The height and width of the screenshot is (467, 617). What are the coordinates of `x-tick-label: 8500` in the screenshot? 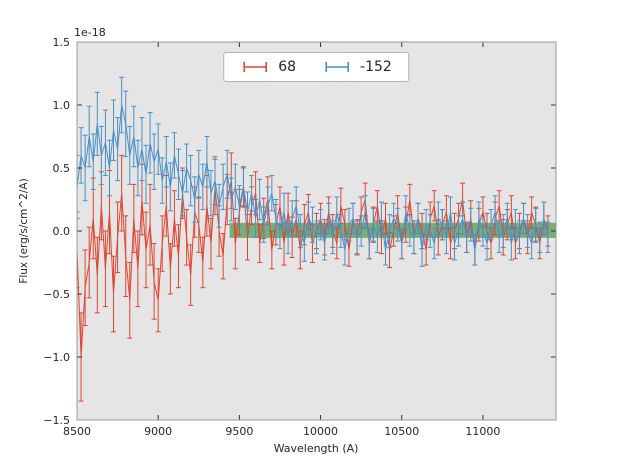 It's located at (77, 431).